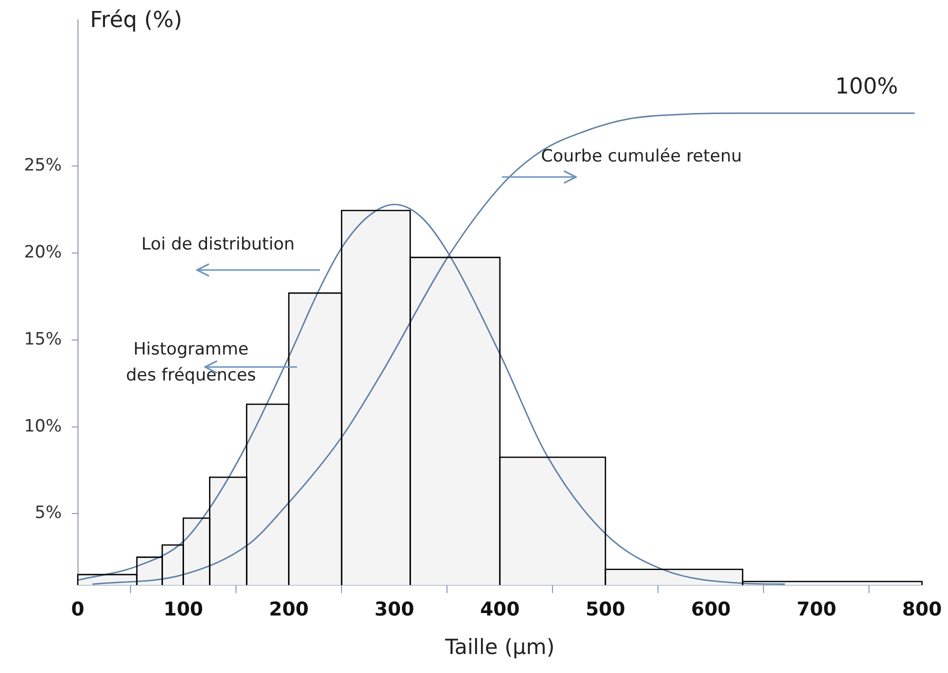 The width and height of the screenshot is (948, 673). What do you see at coordinates (43, 339) in the screenshot?
I see `y-tick-label: 15%` at bounding box center [43, 339].